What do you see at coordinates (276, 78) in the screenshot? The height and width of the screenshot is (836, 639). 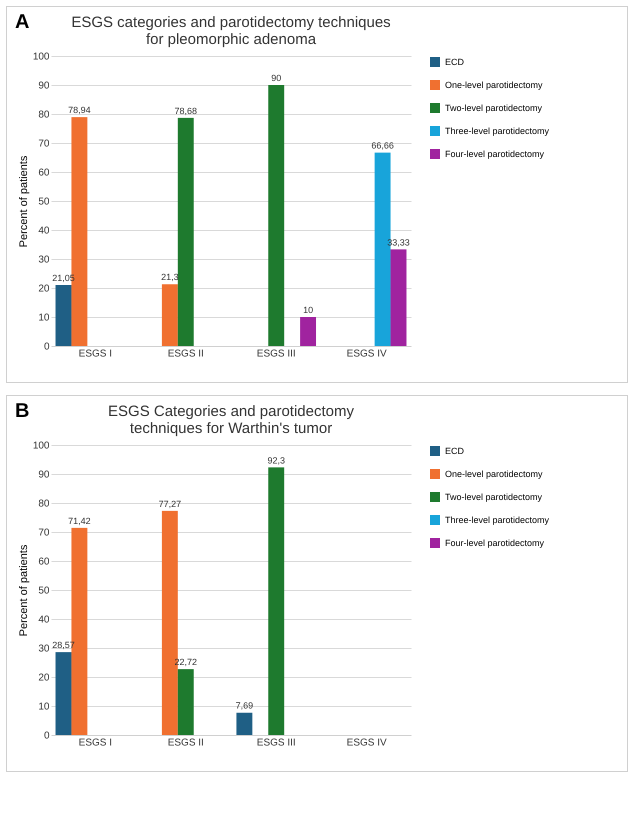 I see `data-label: 90` at bounding box center [276, 78].